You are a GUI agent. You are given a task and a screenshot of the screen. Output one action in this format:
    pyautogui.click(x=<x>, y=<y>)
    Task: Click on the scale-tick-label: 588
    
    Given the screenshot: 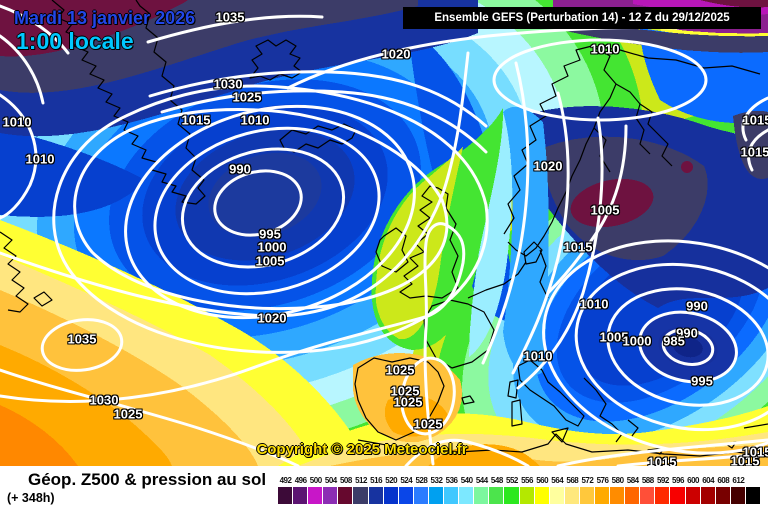 What is the action you would take?
    pyautogui.click(x=647, y=480)
    